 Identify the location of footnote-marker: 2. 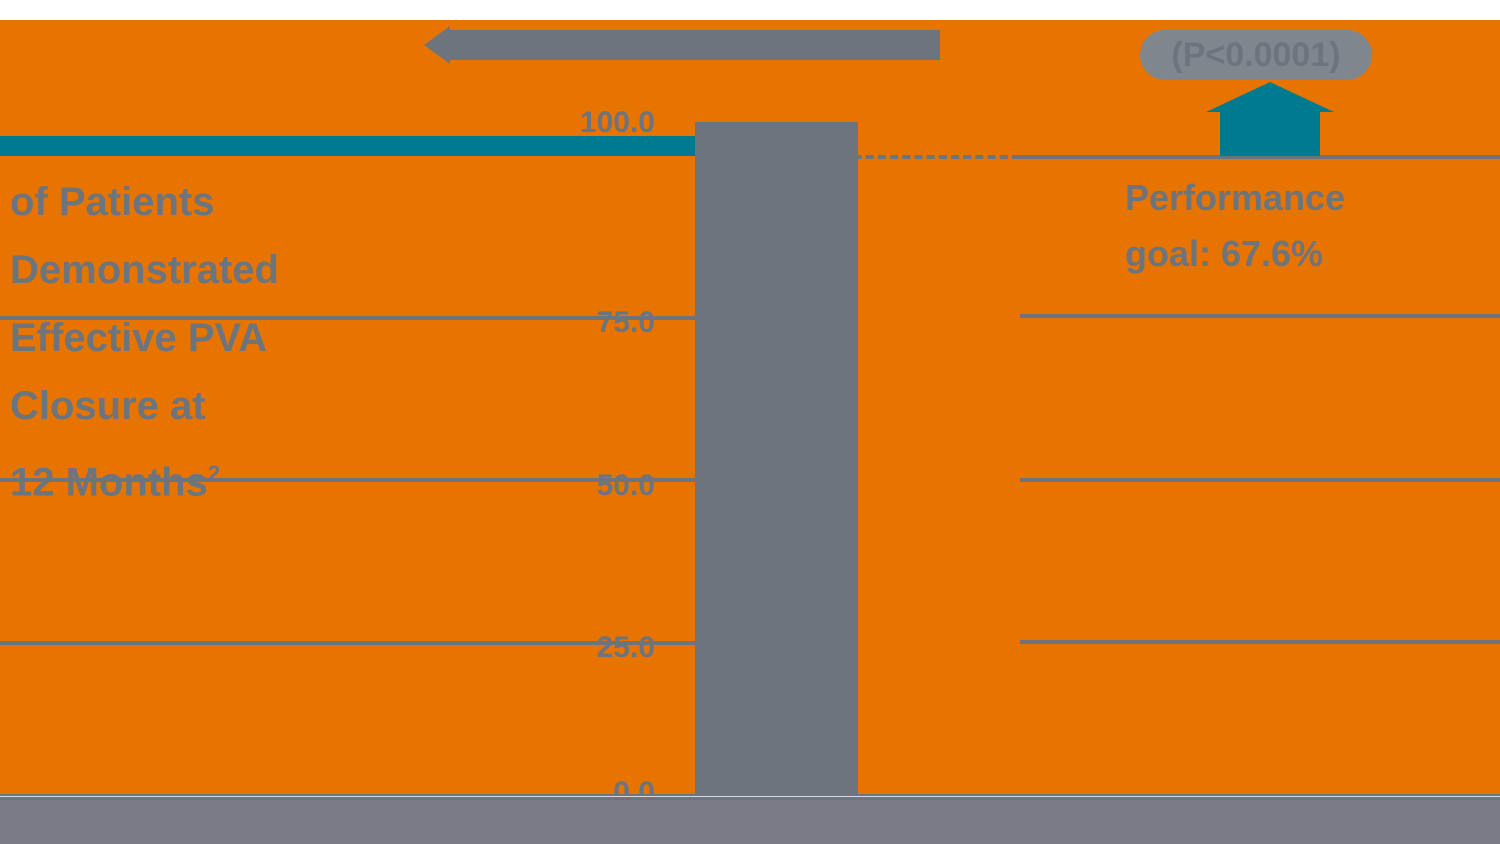
(214, 473).